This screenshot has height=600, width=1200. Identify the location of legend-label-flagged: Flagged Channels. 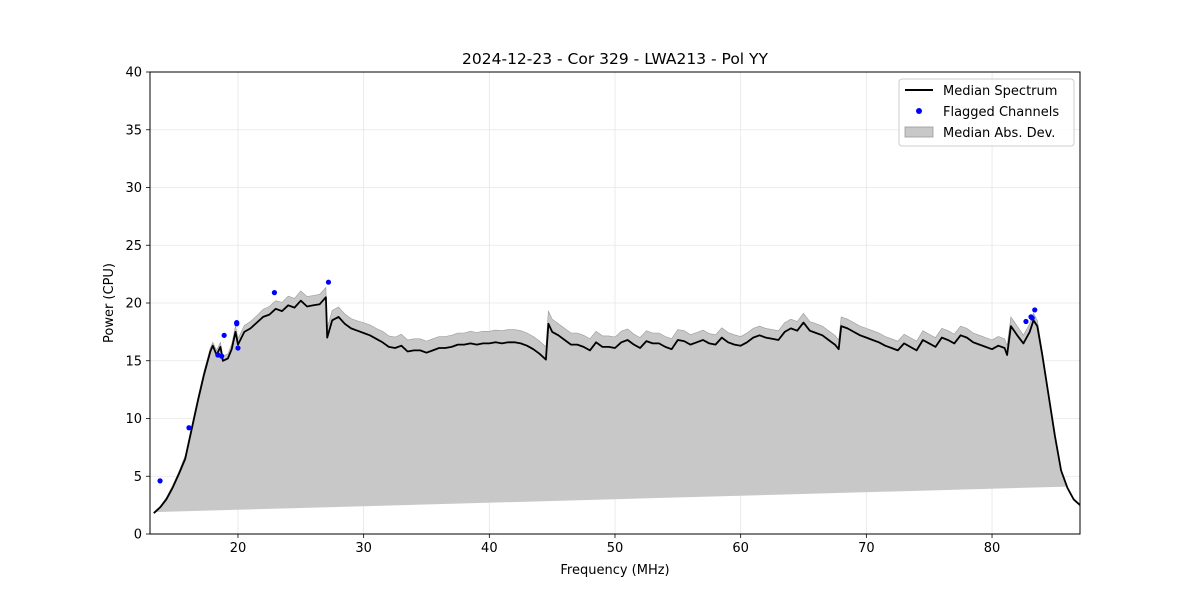
(1001, 112).